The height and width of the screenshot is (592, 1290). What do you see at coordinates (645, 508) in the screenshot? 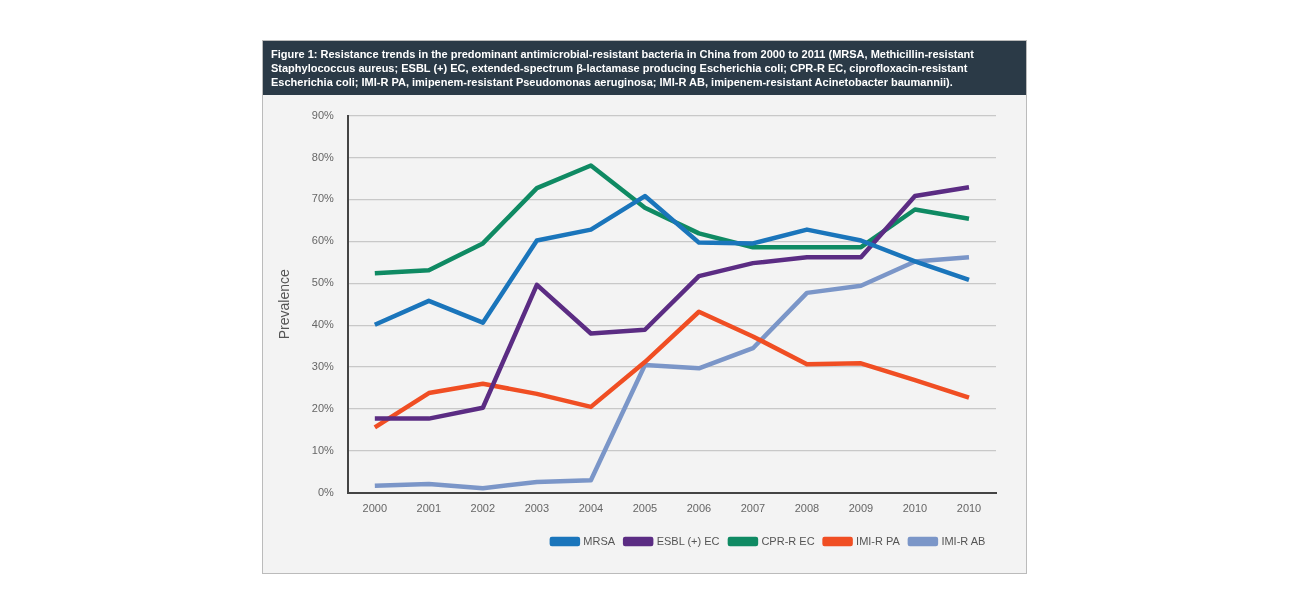
I see `x-tick-label: 2005` at bounding box center [645, 508].